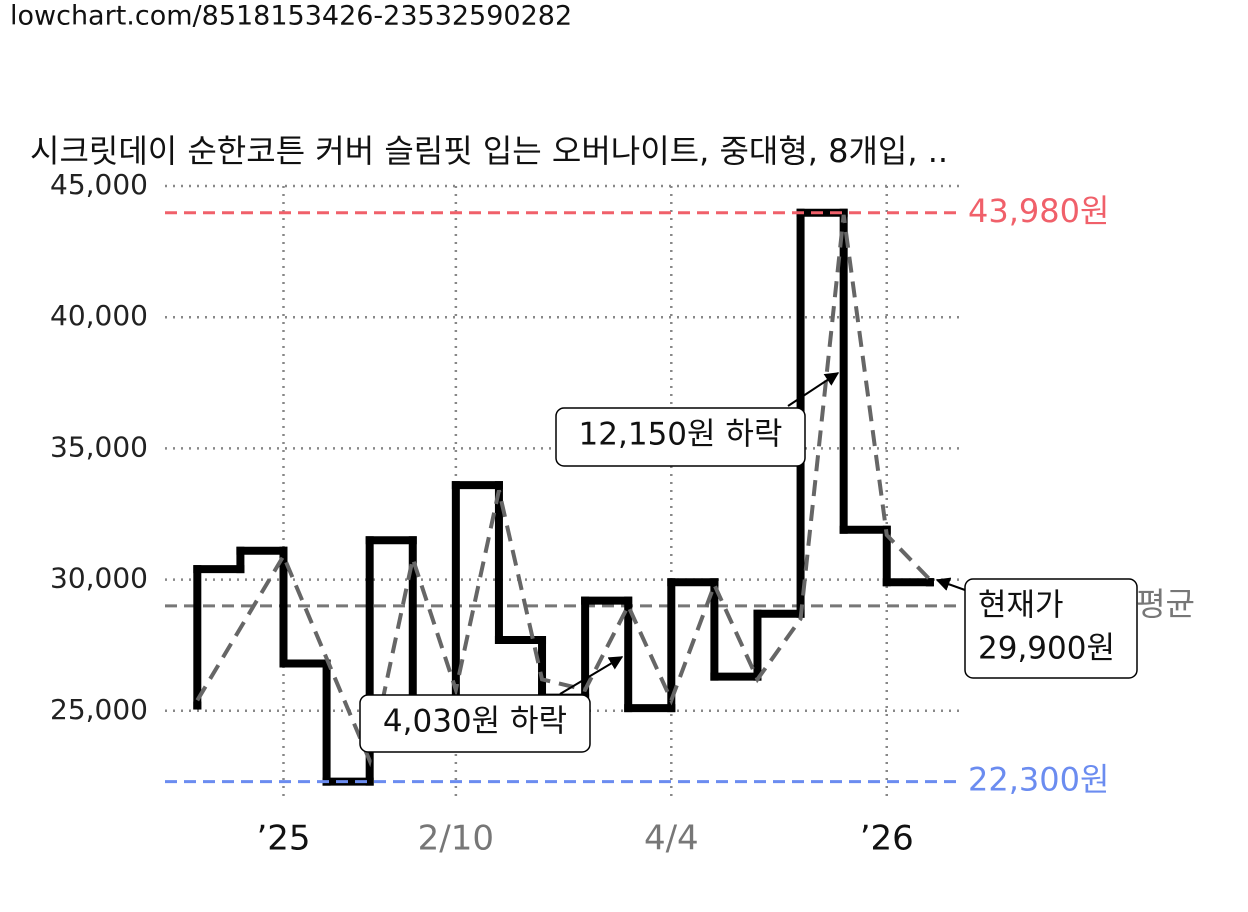  What do you see at coordinates (1021, 606) in the screenshot?
I see `annotation-text: 현재가` at bounding box center [1021, 606].